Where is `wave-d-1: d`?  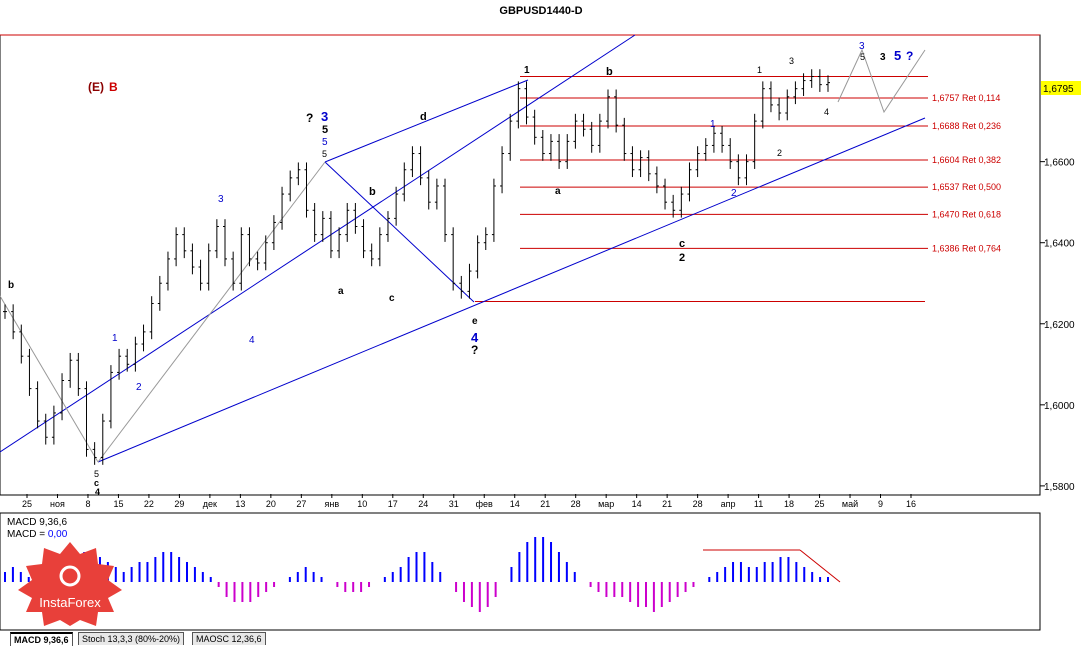 wave-d-1: d is located at coordinates (423, 117).